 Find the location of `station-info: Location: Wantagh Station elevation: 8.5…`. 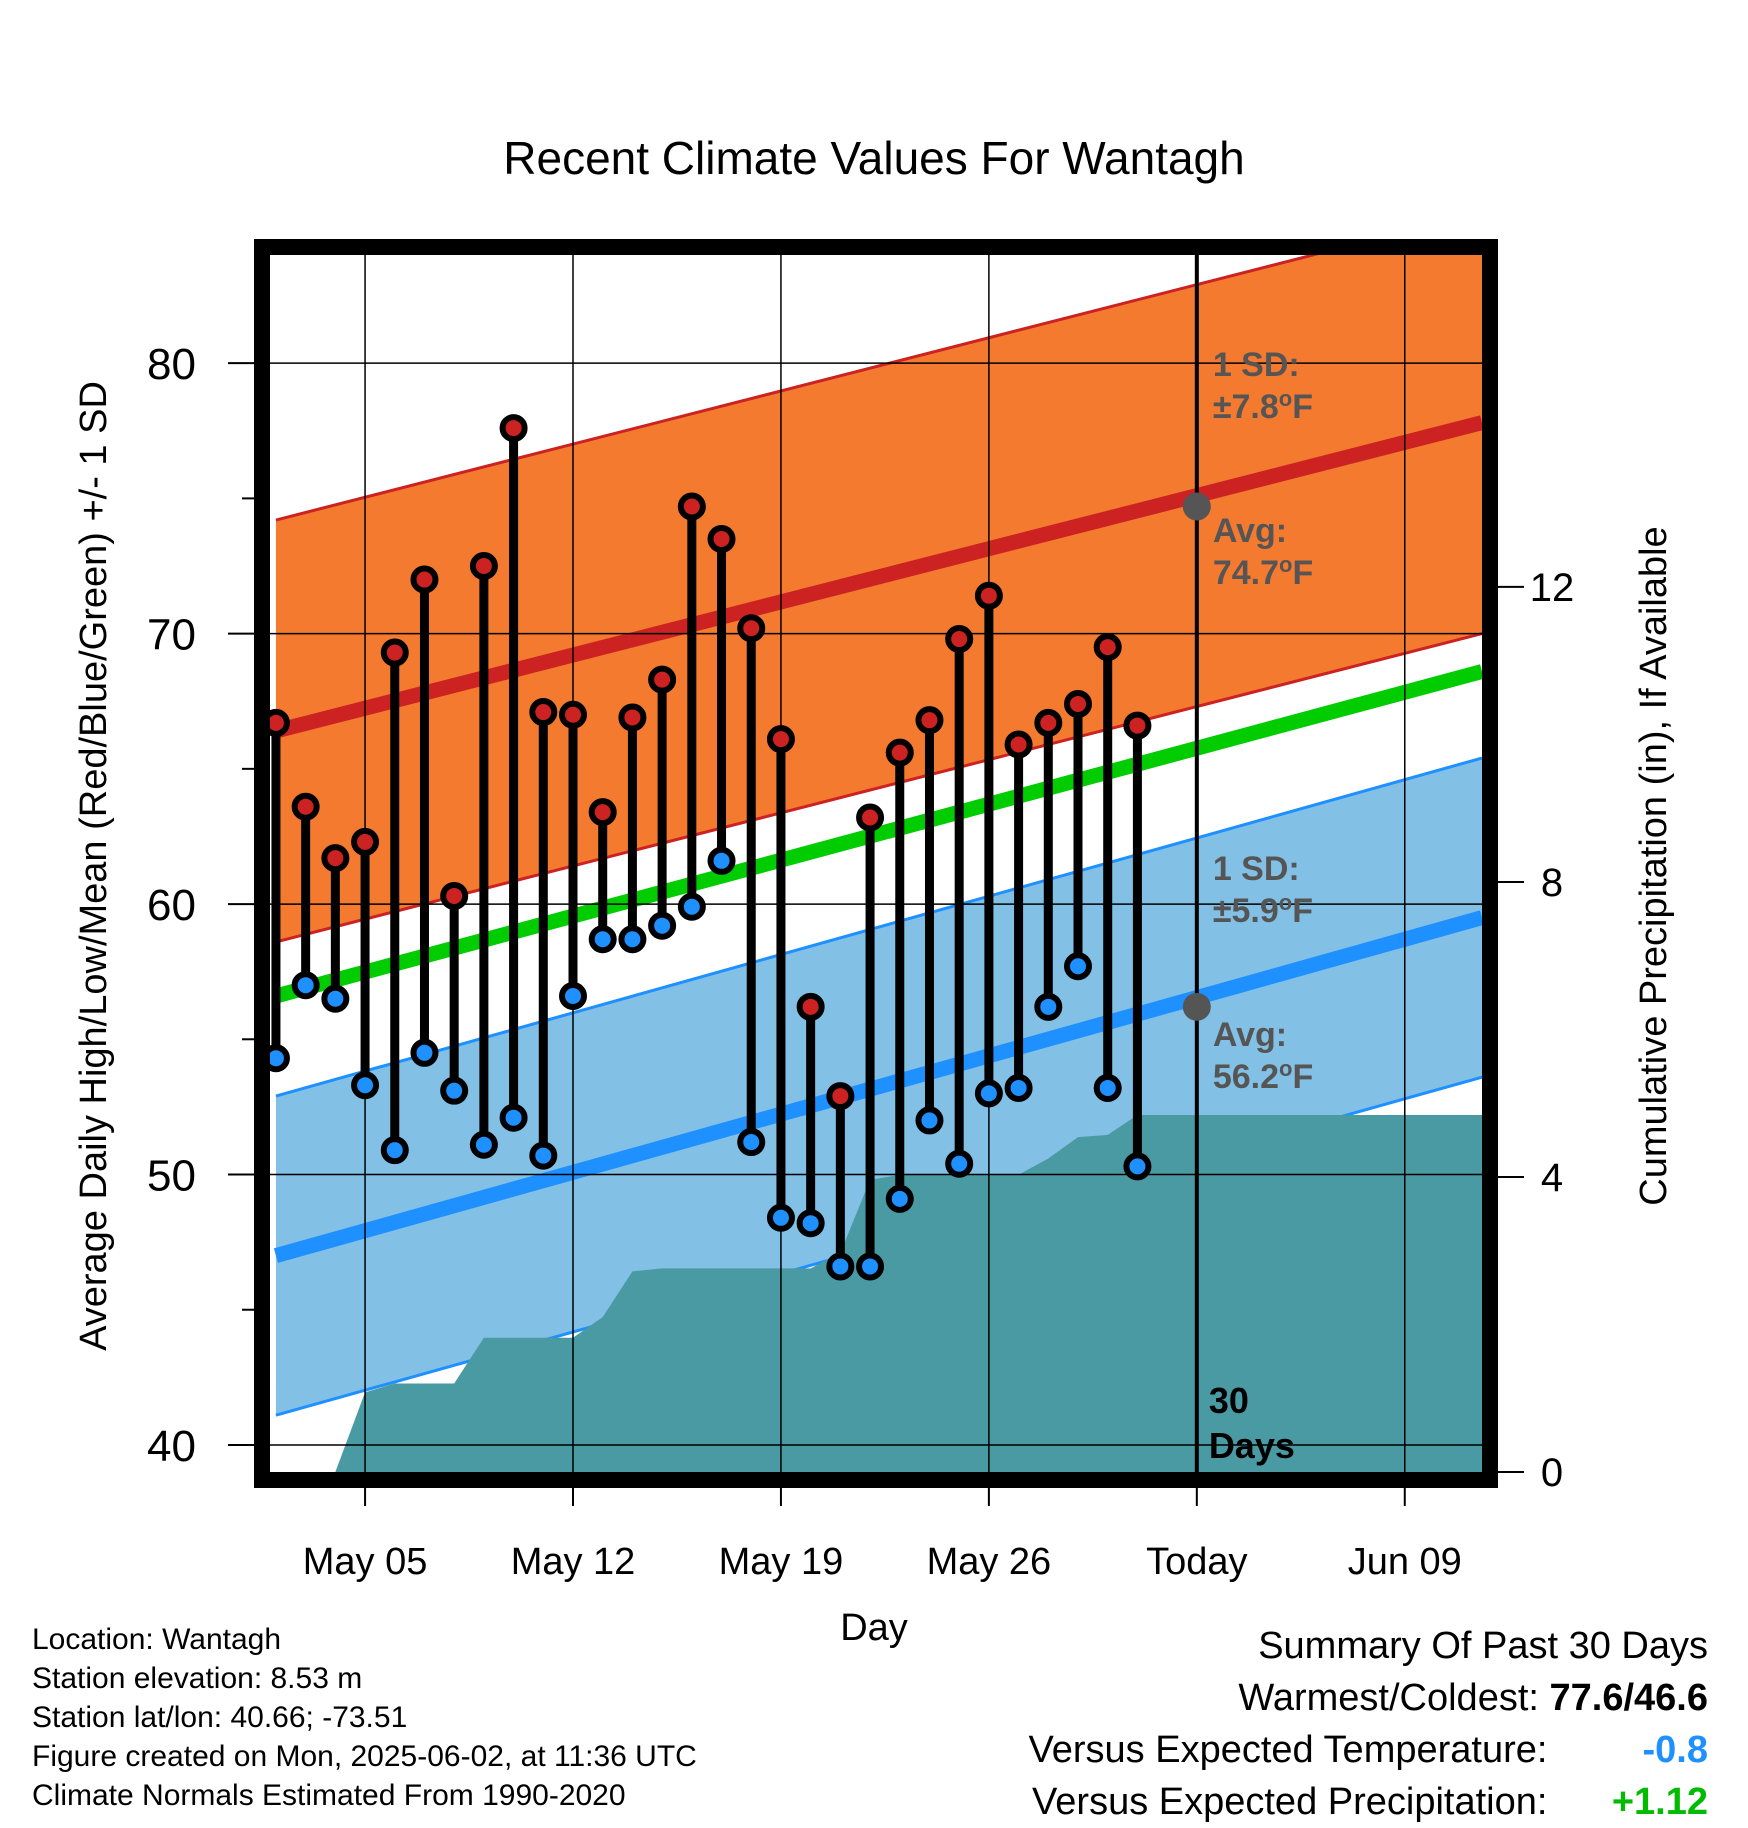

station-info: Location: Wantagh Station elevation: 8.5… is located at coordinates (364, 1717).